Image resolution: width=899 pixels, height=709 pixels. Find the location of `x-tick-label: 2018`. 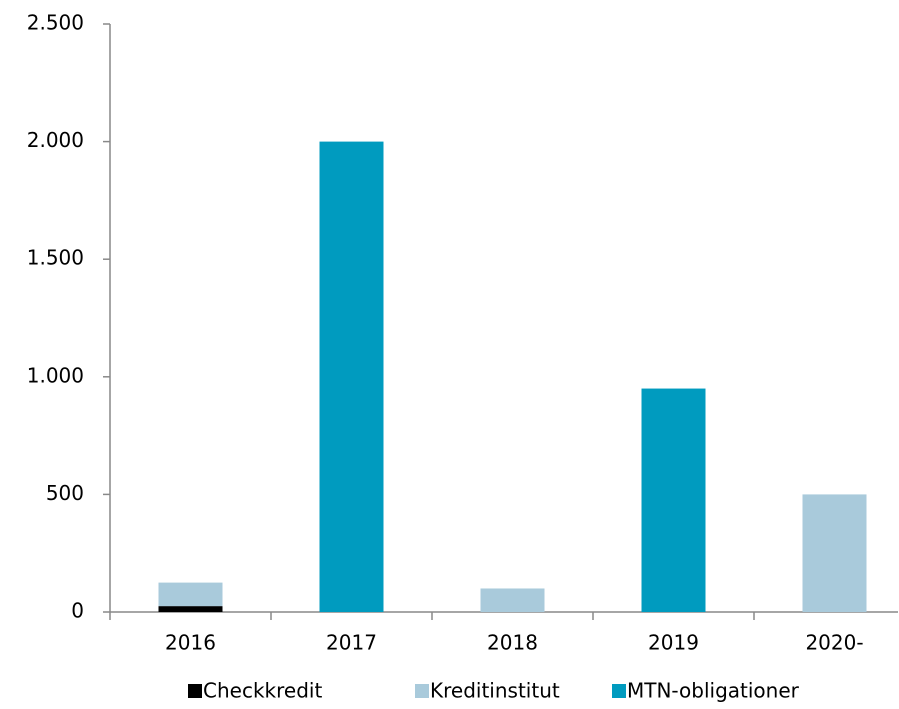

x-tick-label: 2018 is located at coordinates (512, 643).